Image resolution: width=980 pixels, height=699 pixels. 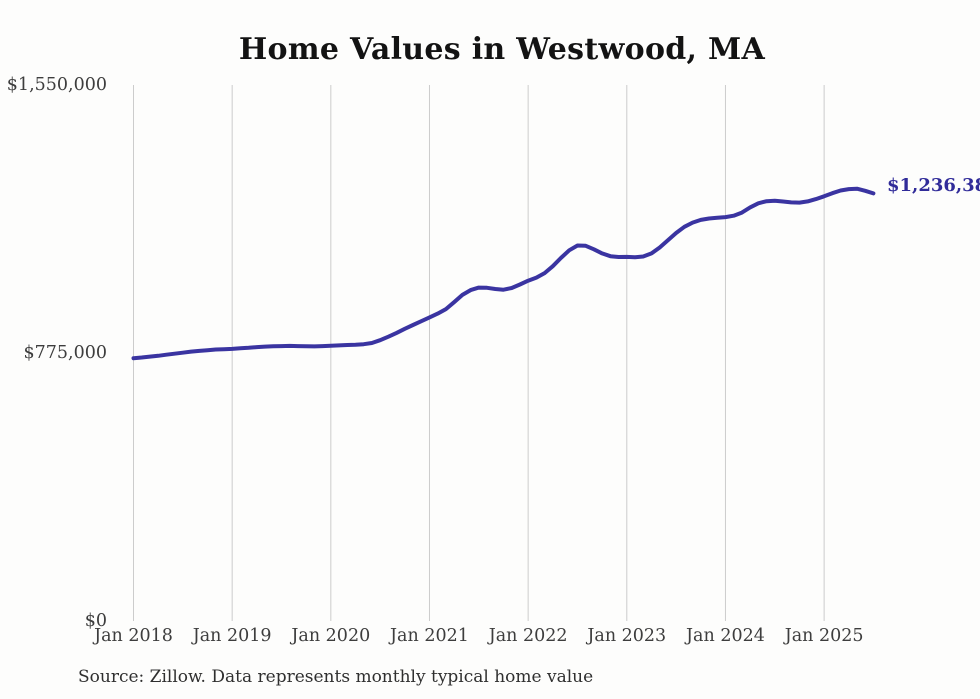 What do you see at coordinates (232, 636) in the screenshot?
I see `x-axis-label-jan-2019: Jan 2019` at bounding box center [232, 636].